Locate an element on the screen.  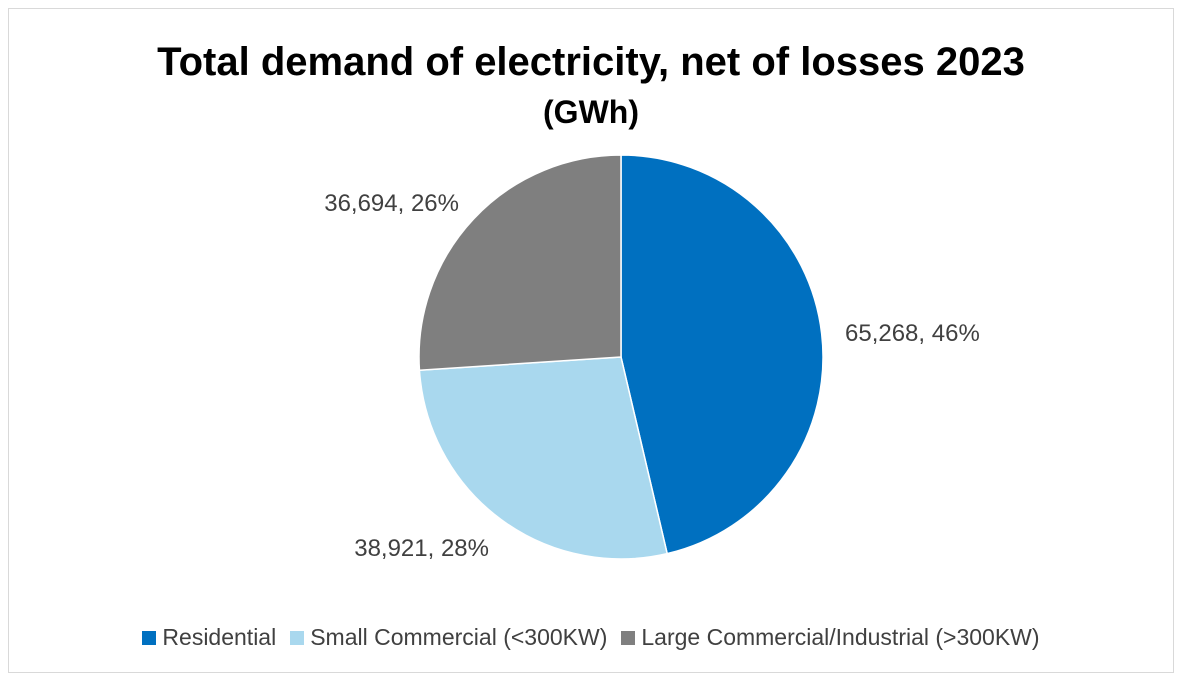
pie-slice-residential is located at coordinates (722, 354).